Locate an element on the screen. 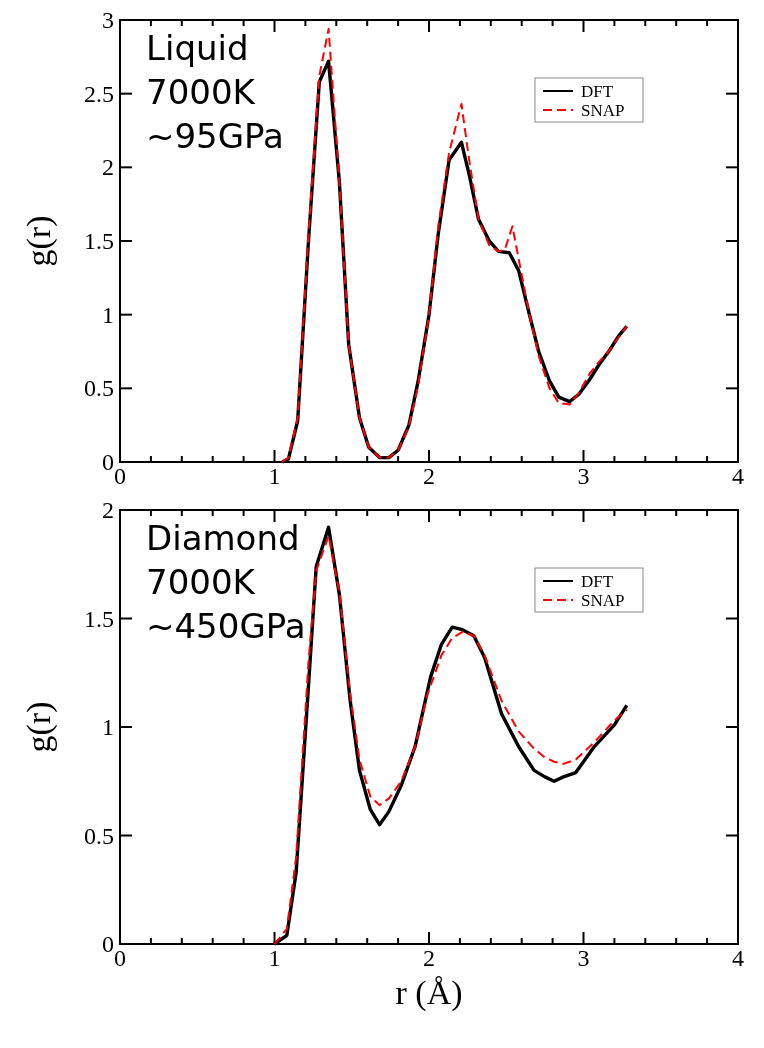  annotation: Liquid 7000K ~95GPa is located at coordinates (215, 92).